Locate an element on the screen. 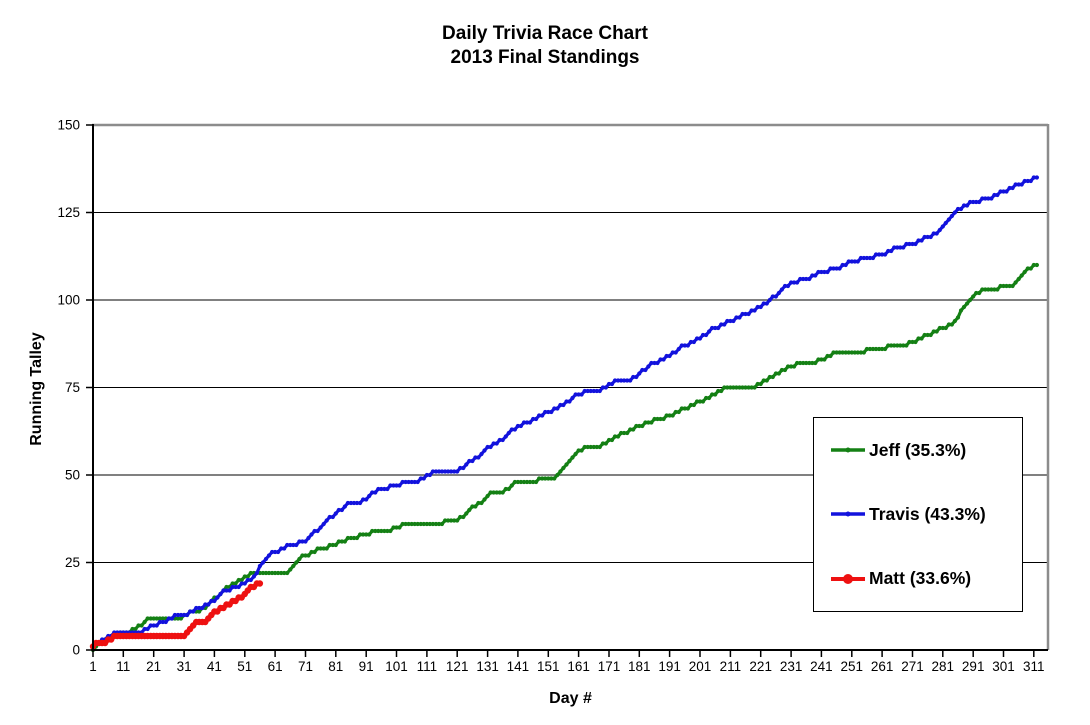  svg-text: 251 is located at coordinates (852, 666).